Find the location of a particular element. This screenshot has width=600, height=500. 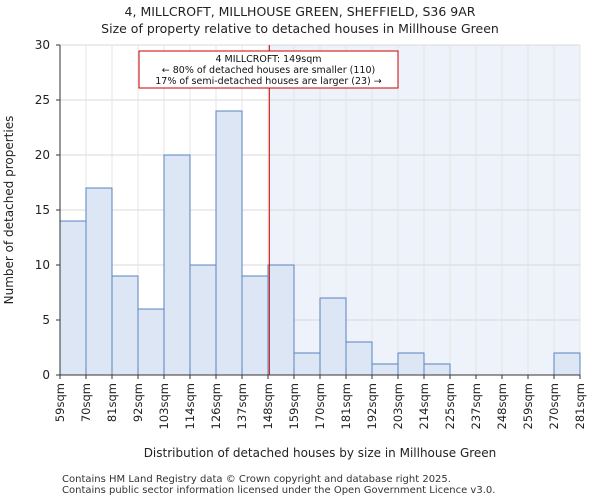

x-tick-label: 237sqm is located at coordinates (476, 406).